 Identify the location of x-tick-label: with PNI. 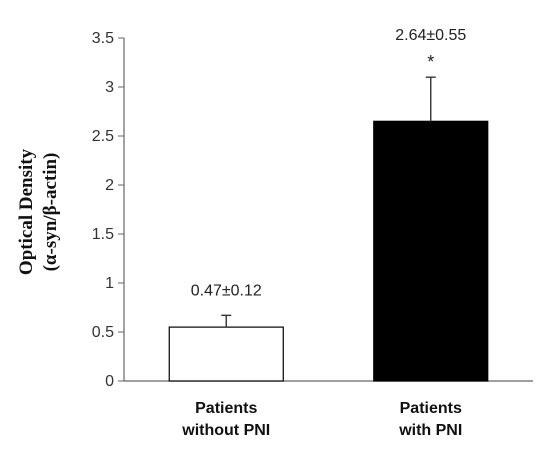
(430, 430).